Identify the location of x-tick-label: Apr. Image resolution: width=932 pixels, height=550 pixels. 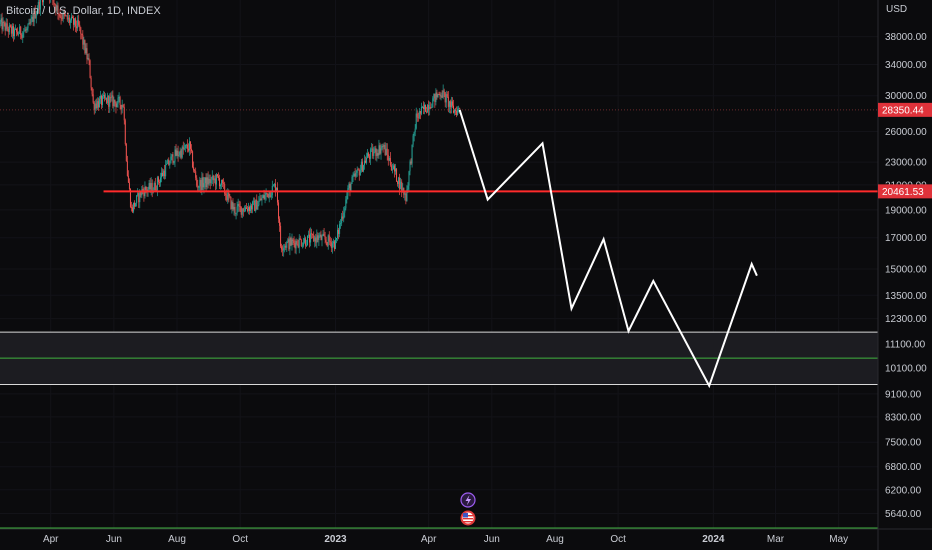
(429, 539).